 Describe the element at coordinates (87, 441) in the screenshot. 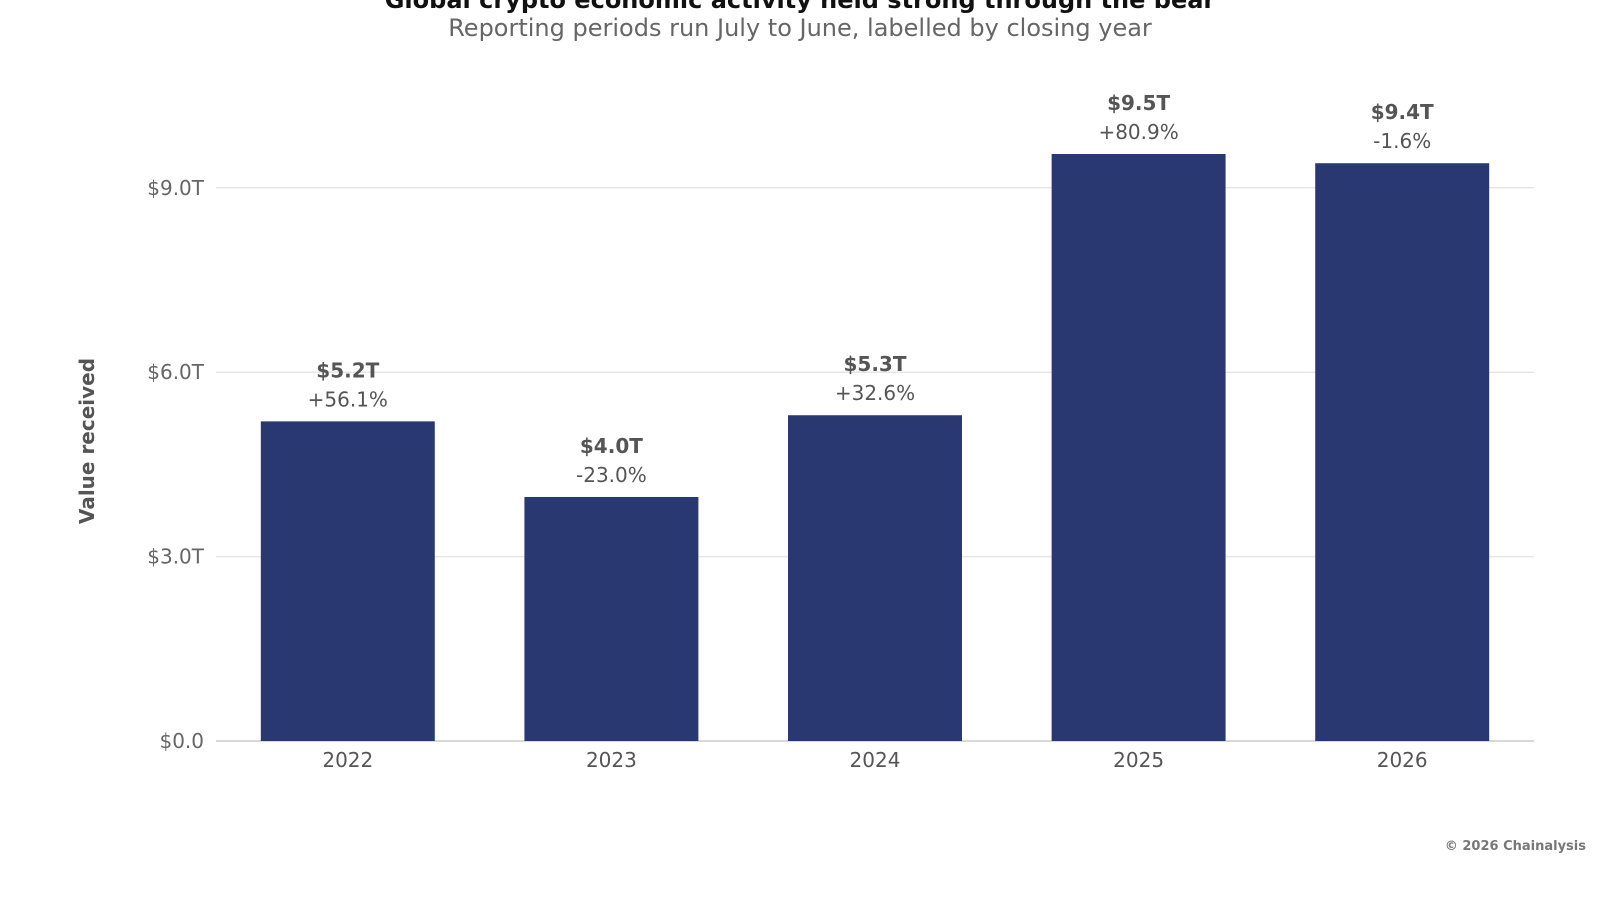

I see `y-axis-label: Value received` at that location.